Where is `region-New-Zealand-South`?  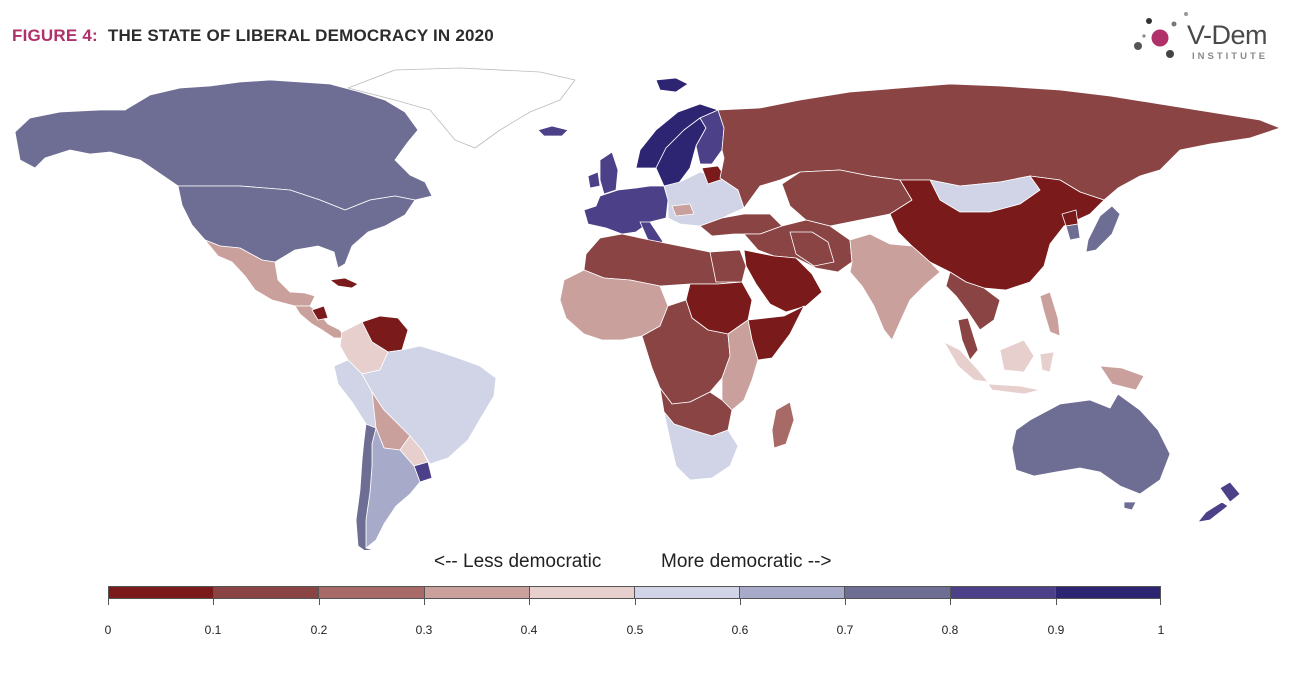
region-New-Zealand-South is located at coordinates (1213, 512).